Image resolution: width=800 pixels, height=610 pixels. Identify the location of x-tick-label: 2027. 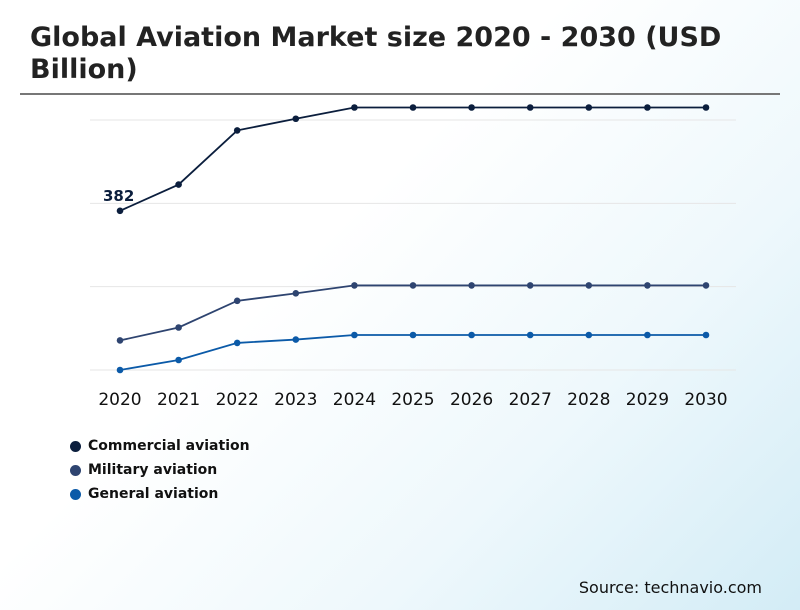
(530, 400).